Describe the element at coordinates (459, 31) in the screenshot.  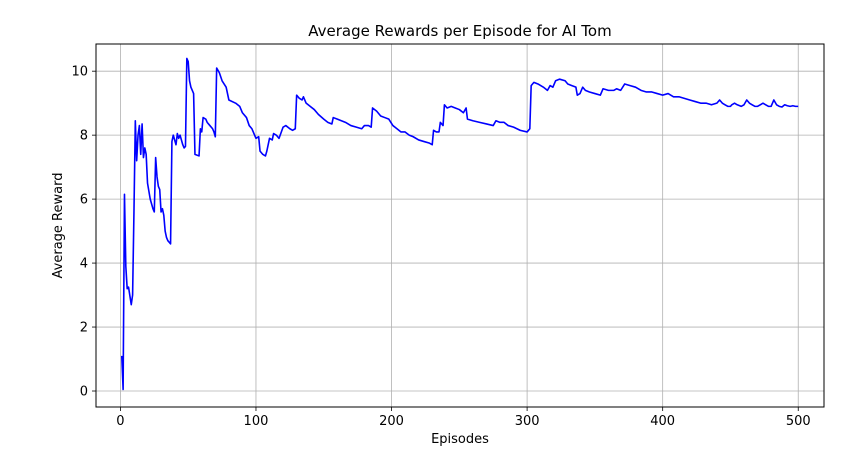
I see `chart-title: Average Rewards per Episode for AI Tom` at that location.